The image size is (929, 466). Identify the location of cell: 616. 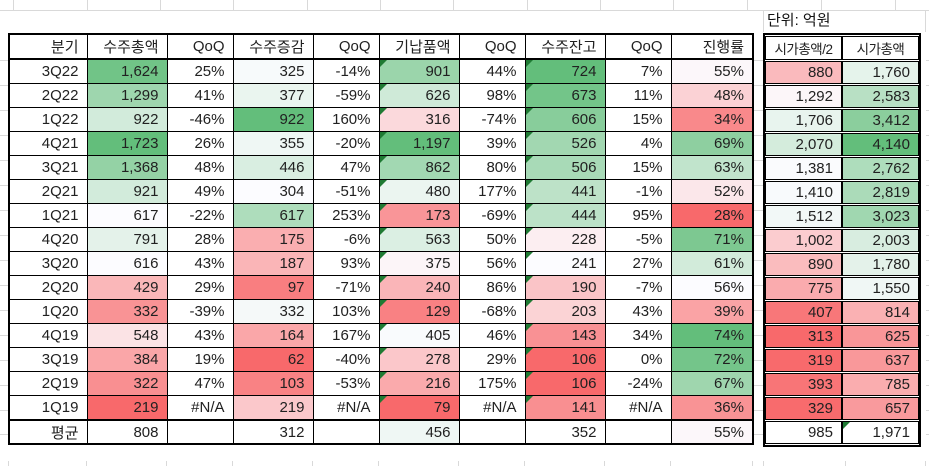
(127, 263).